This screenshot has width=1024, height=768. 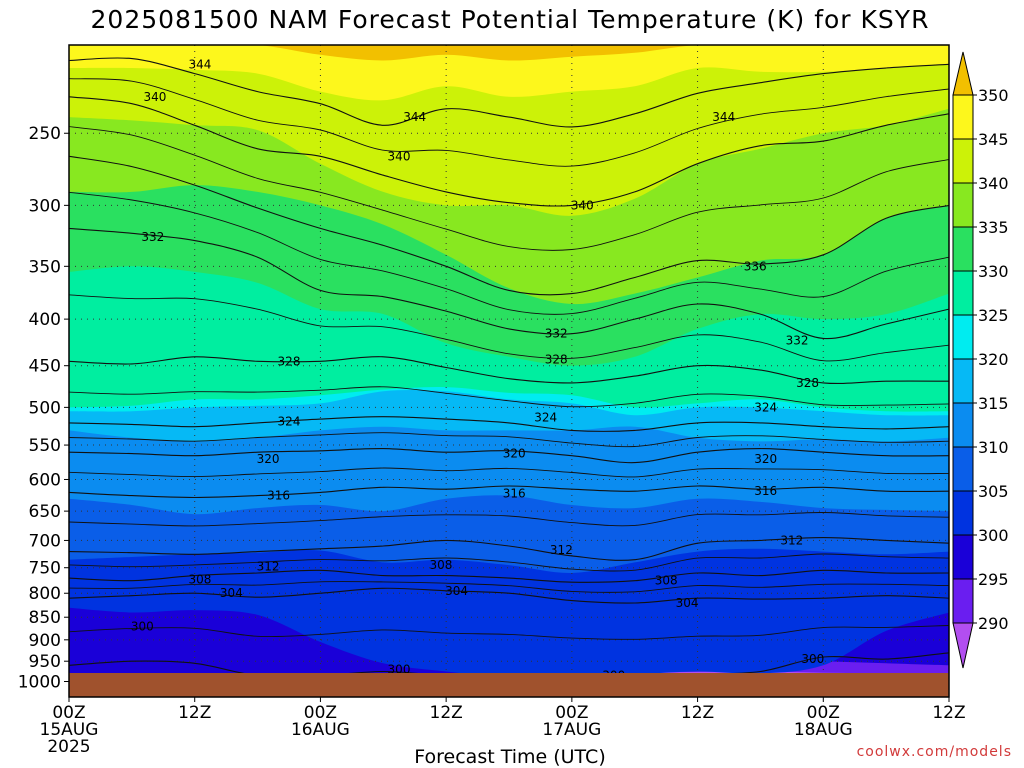 What do you see at coordinates (45, 541) in the screenshot?
I see `y-tick-label-700: 700` at bounding box center [45, 541].